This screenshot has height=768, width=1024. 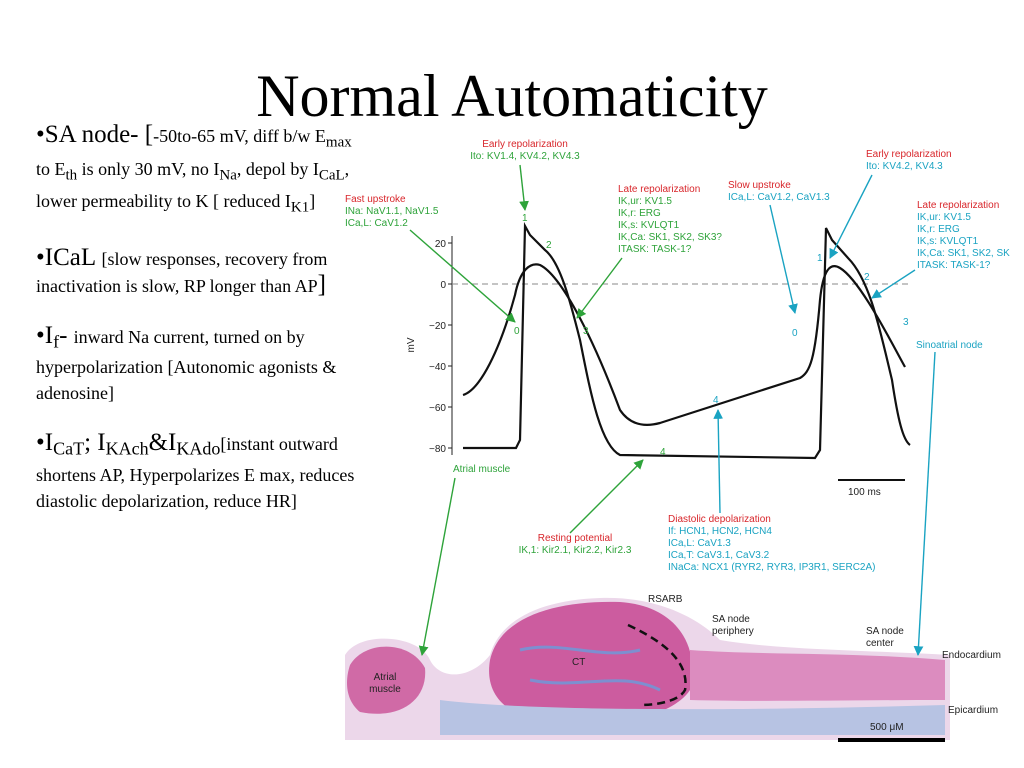 What do you see at coordinates (95, 134) in the screenshot?
I see `text: •SA node- [` at bounding box center [95, 134].